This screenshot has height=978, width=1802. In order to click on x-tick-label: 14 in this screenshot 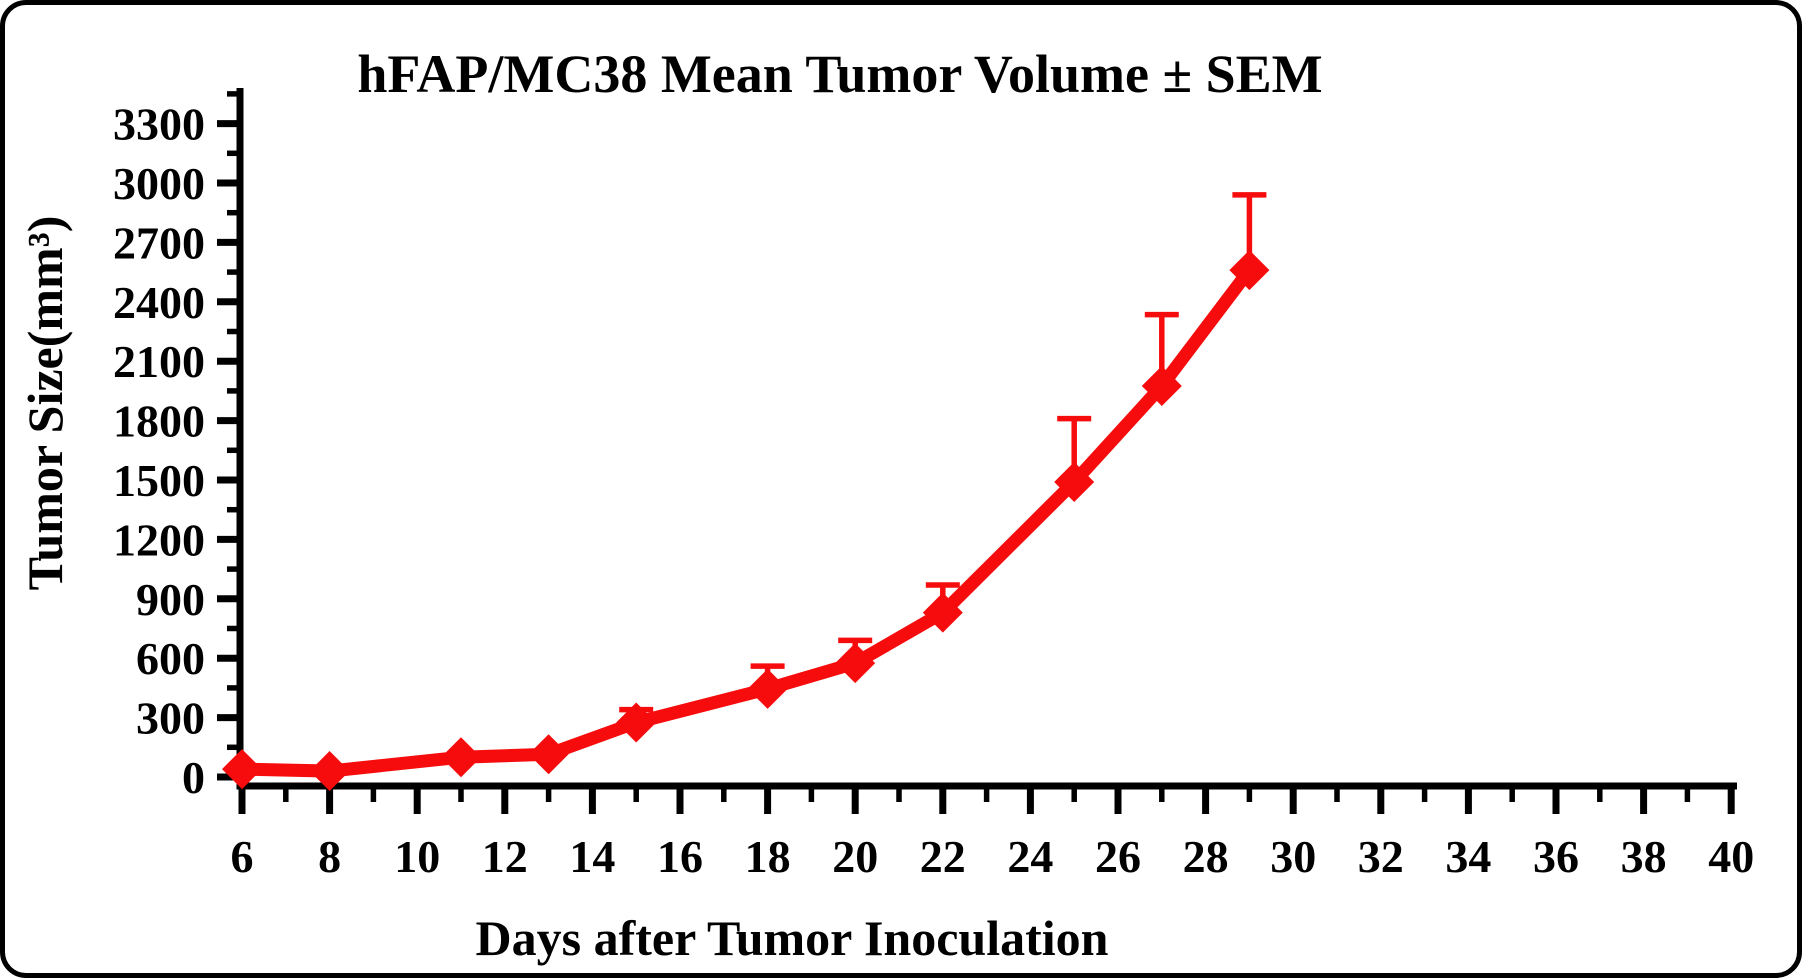, I will do `click(592, 856)`.